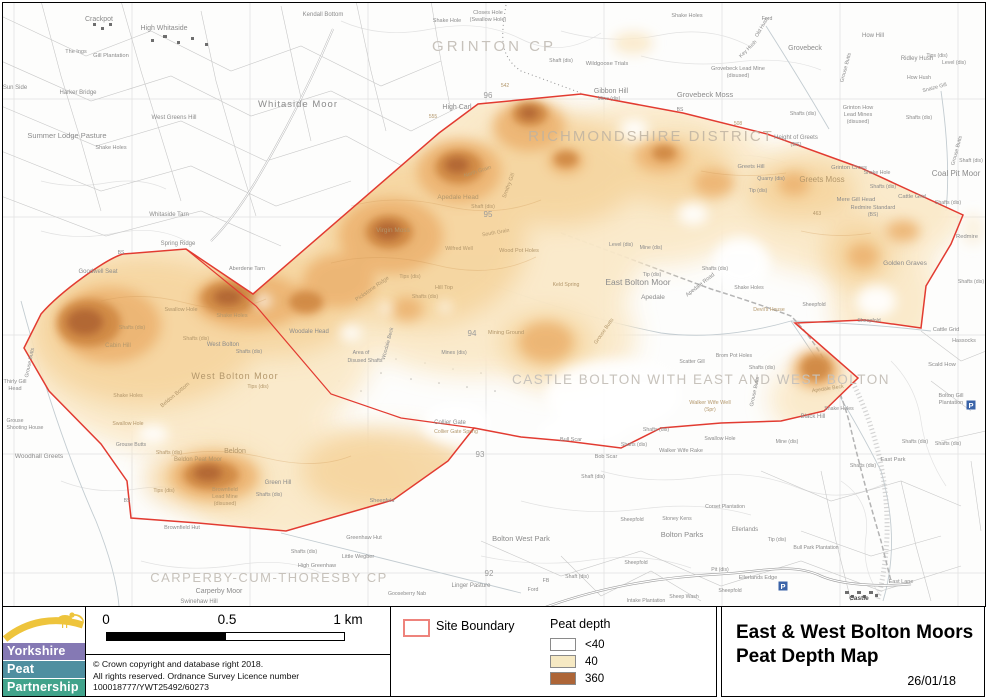 This screenshot has height=699, width=988. I want to click on map-label: Lead Mine, so click(225, 497).